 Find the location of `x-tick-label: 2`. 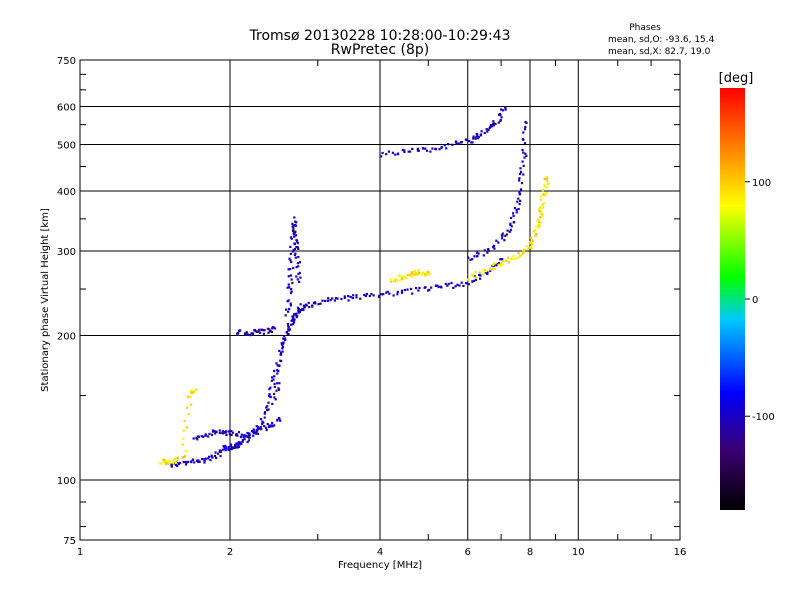

x-tick-label: 2 is located at coordinates (230, 552).